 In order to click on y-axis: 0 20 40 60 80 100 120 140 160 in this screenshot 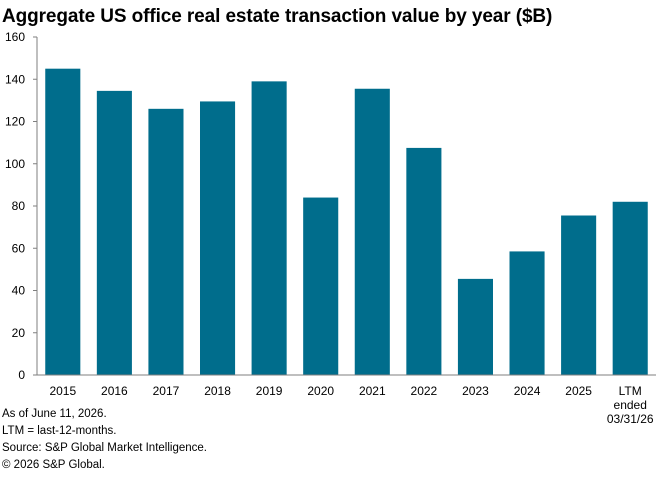, I will do `click(21, 206)`.